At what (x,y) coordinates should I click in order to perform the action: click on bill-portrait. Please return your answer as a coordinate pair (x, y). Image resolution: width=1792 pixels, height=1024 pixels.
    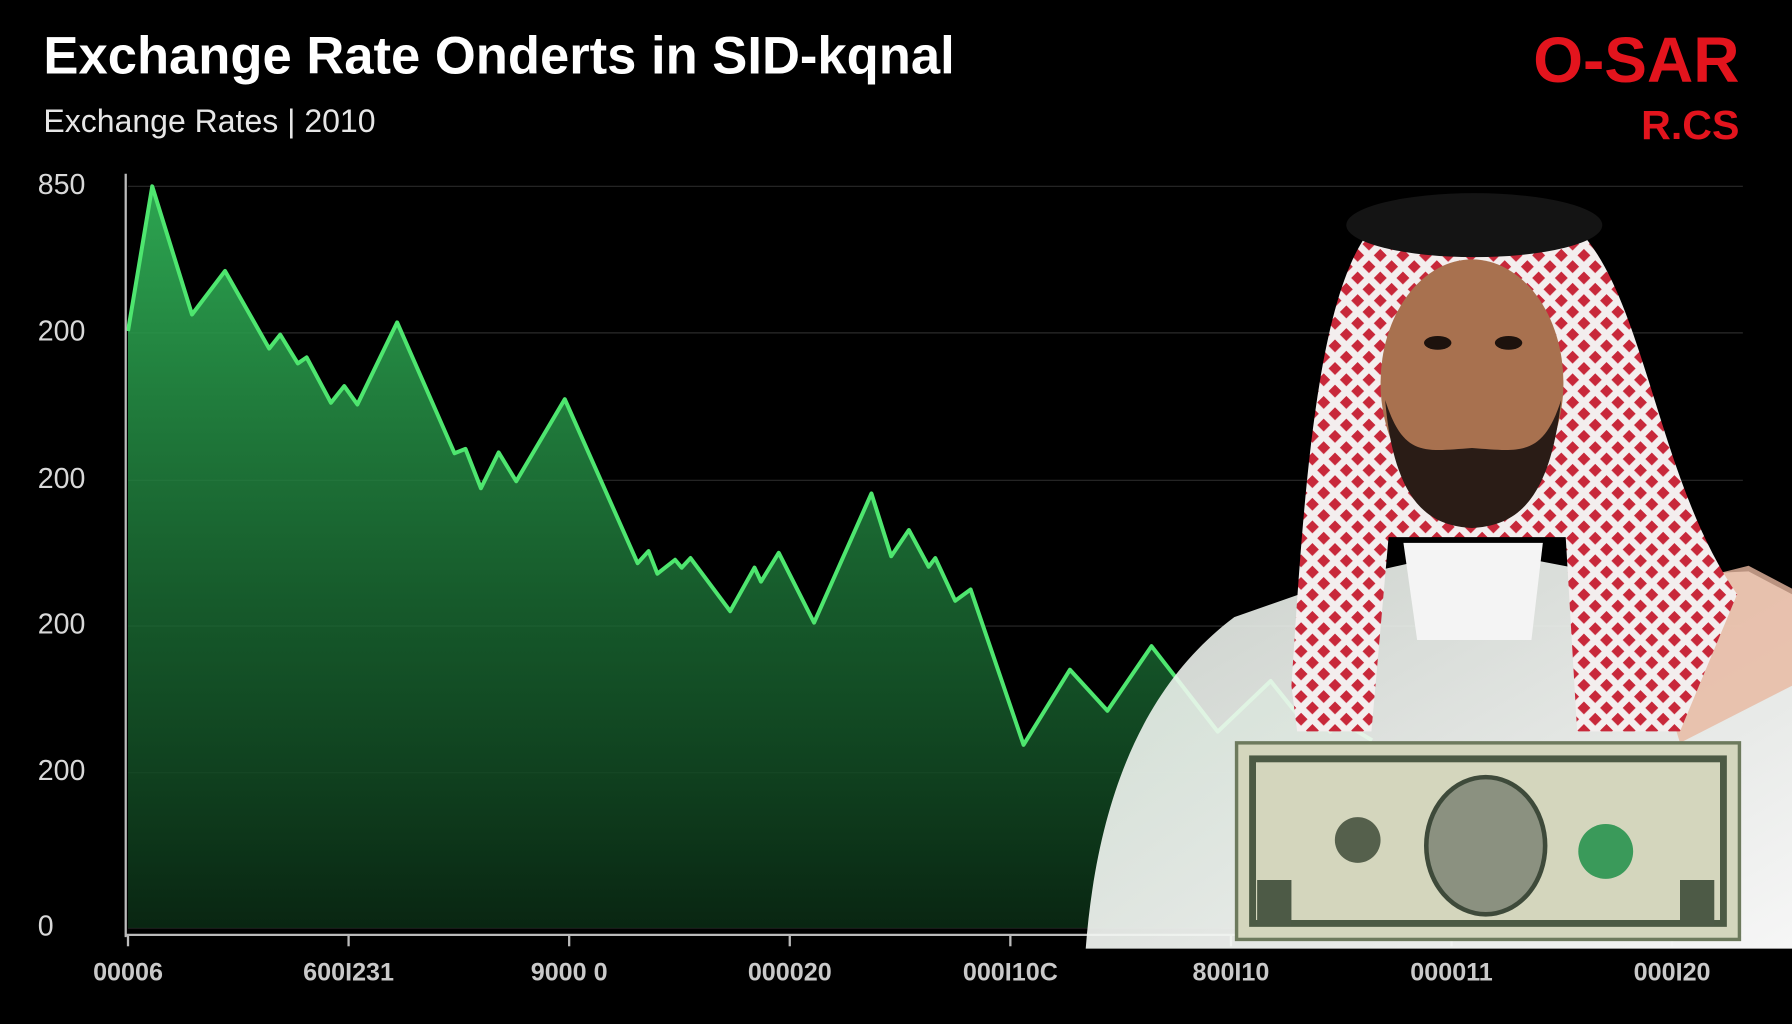
    Looking at the image, I should click on (1485, 845).